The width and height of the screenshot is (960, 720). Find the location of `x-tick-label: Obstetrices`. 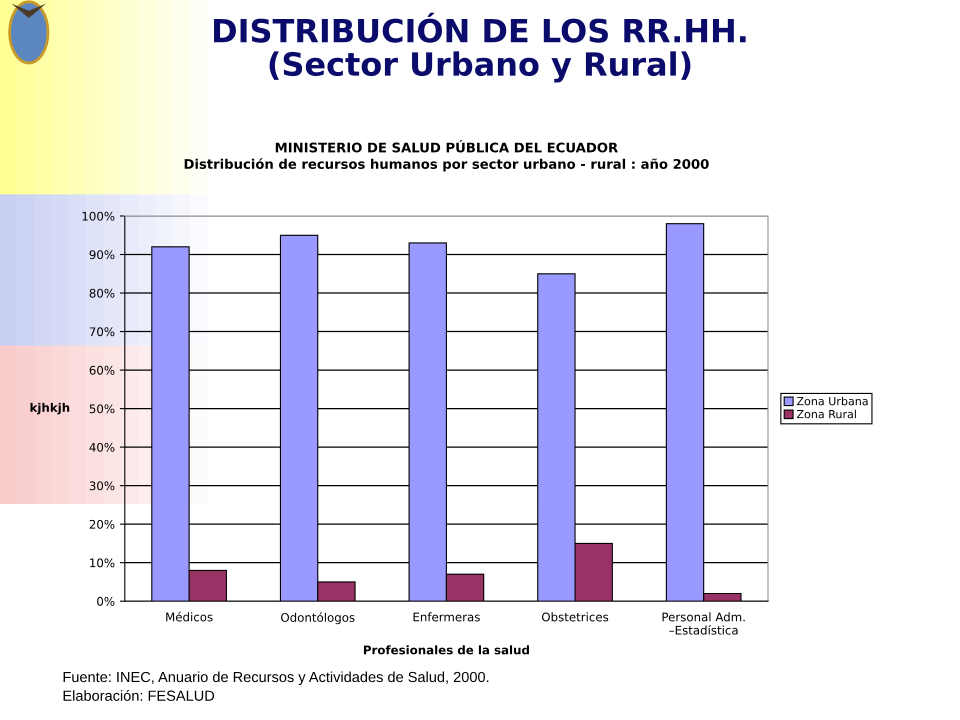

x-tick-label: Obstetrices is located at coordinates (575, 617).